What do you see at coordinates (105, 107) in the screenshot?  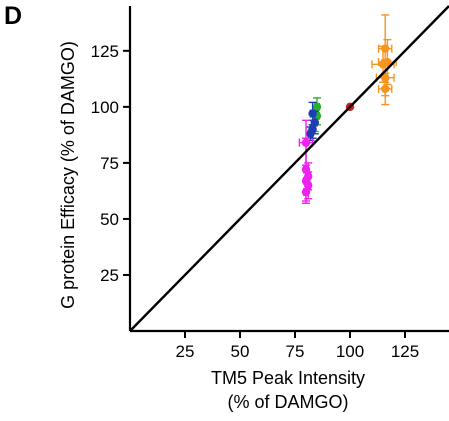 I see `y-tick-label: 100` at bounding box center [105, 107].